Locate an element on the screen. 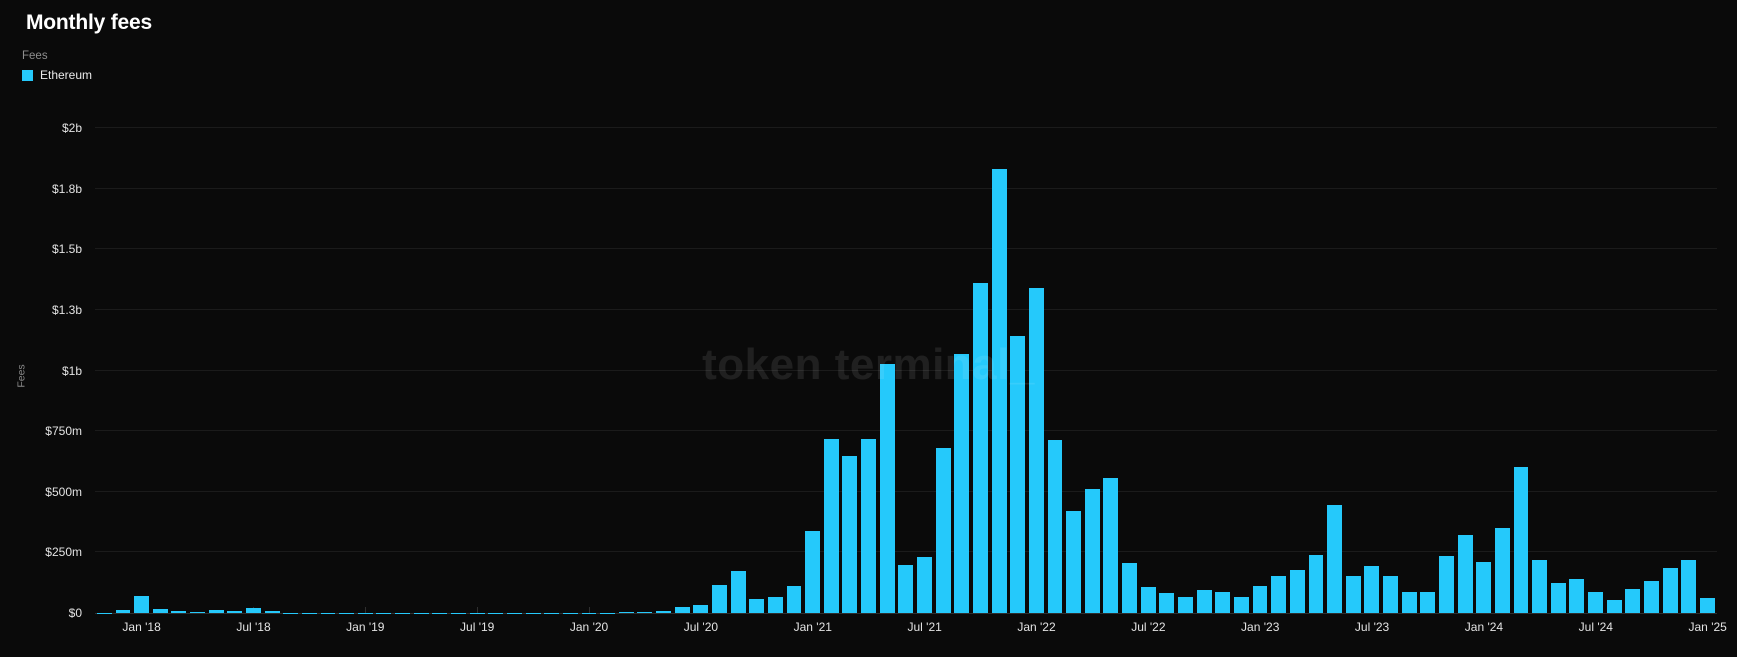  gridline-500m is located at coordinates (906, 491).